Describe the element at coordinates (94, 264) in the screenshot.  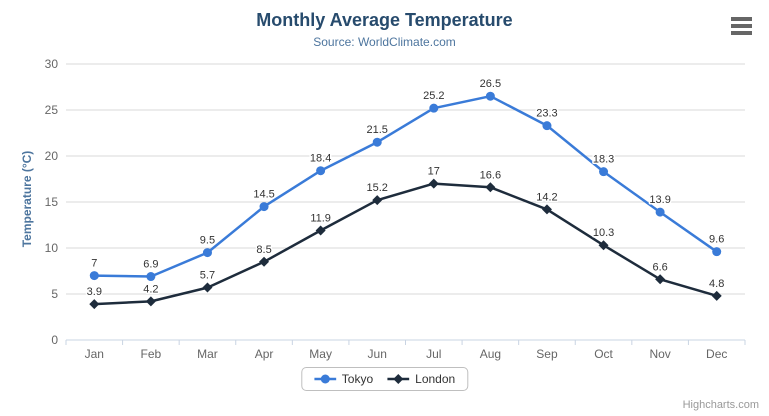
I see `data-label: 7` at that location.